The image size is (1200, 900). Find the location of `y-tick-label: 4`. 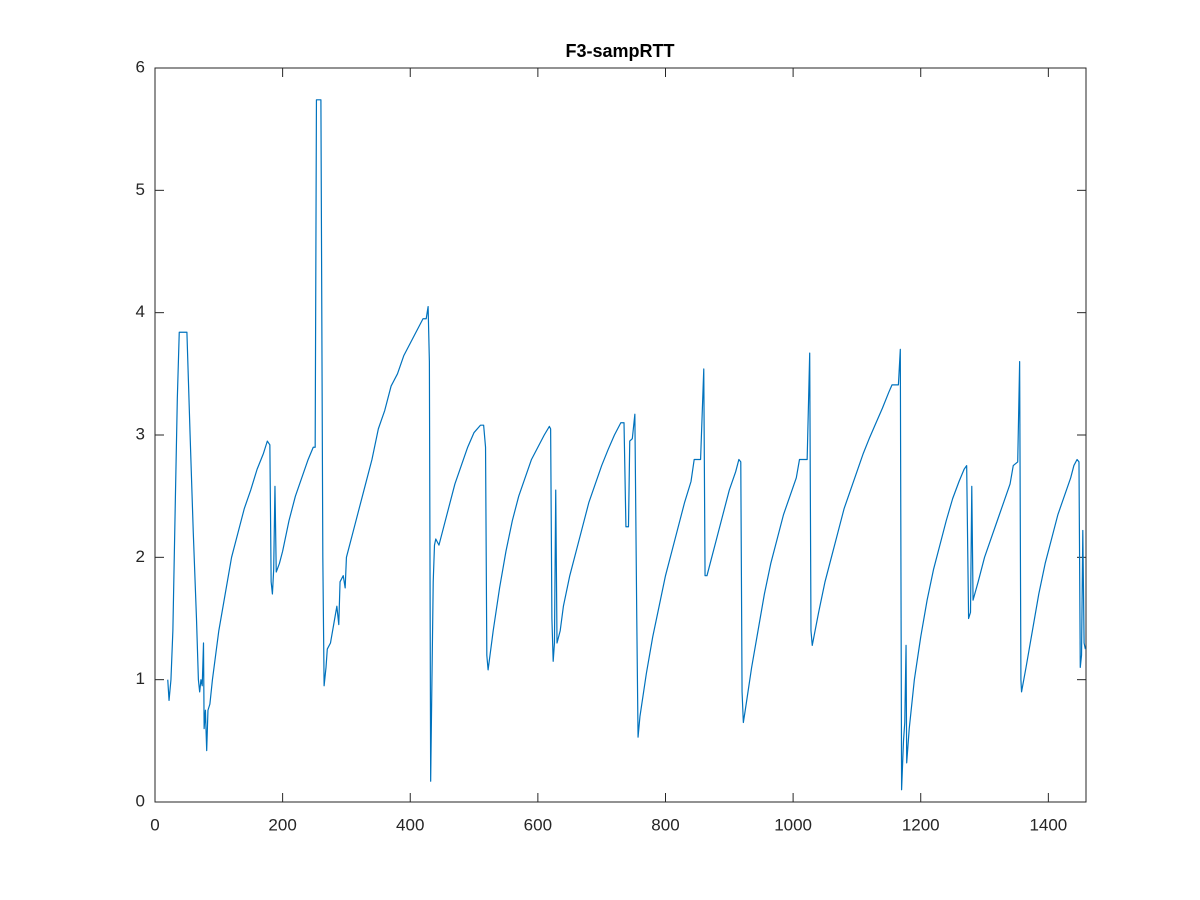

y-tick-label: 4 is located at coordinates (140, 311).